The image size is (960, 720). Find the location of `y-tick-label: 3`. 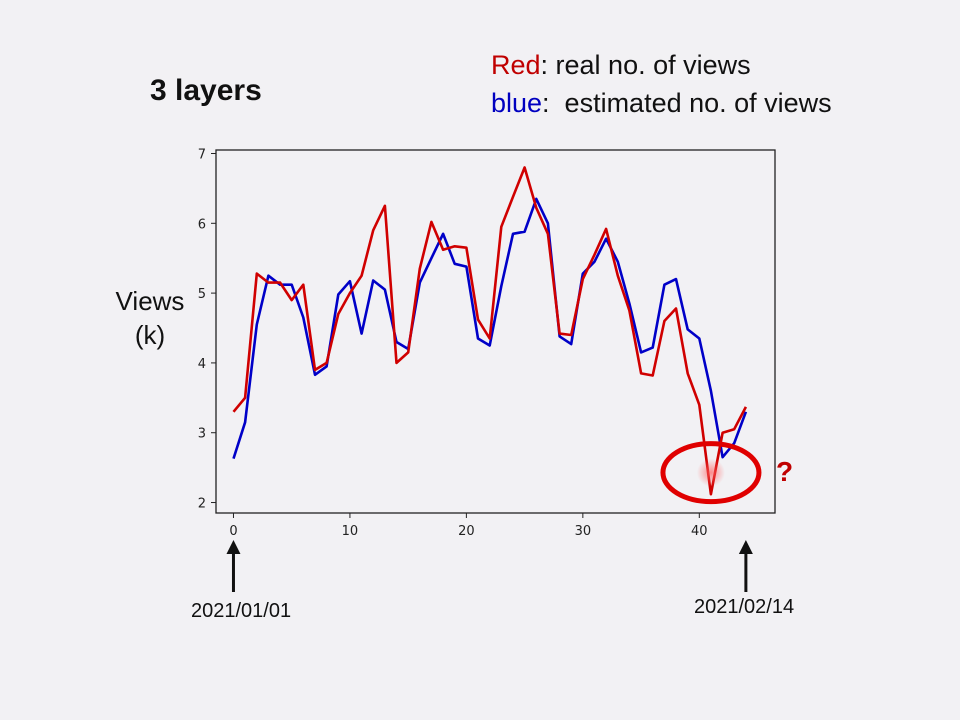

y-tick-label: 3 is located at coordinates (202, 434).